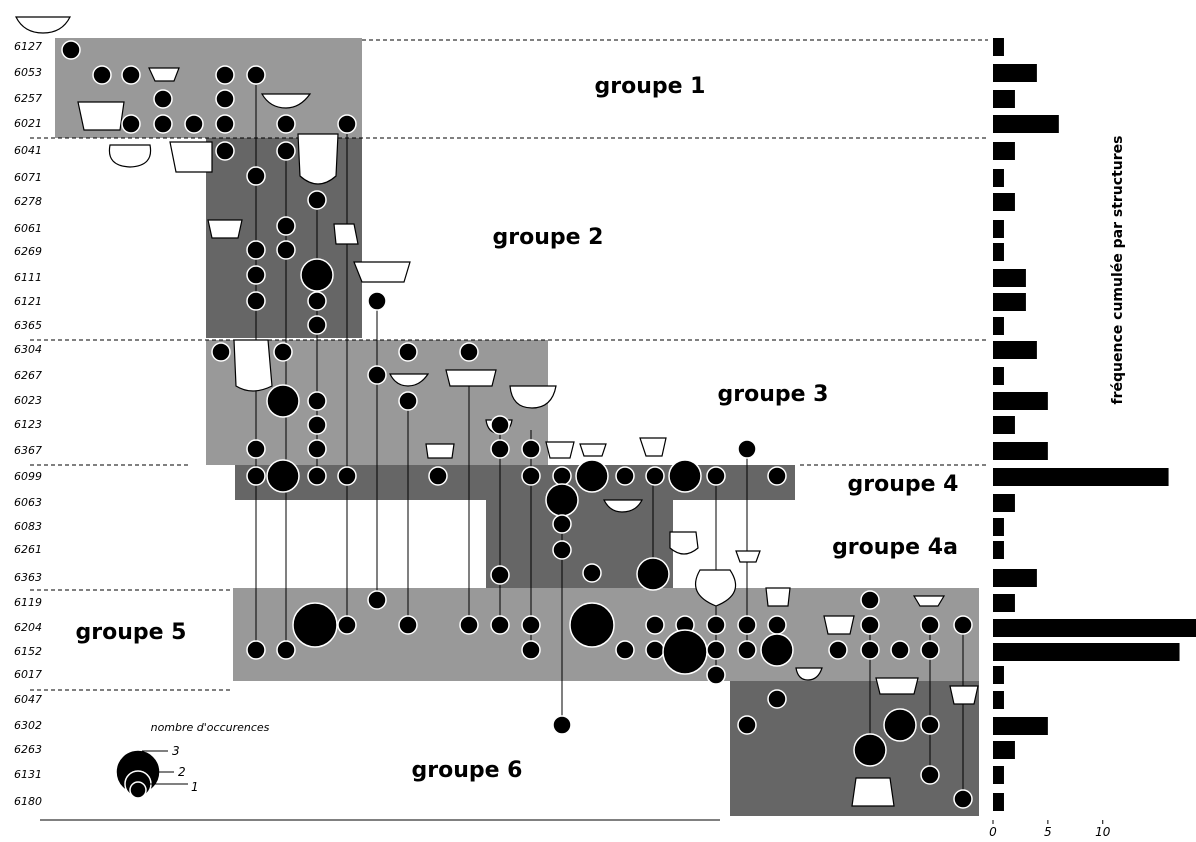  What do you see at coordinates (28, 749) in the screenshot?
I see `row-label: 6263` at bounding box center [28, 749].